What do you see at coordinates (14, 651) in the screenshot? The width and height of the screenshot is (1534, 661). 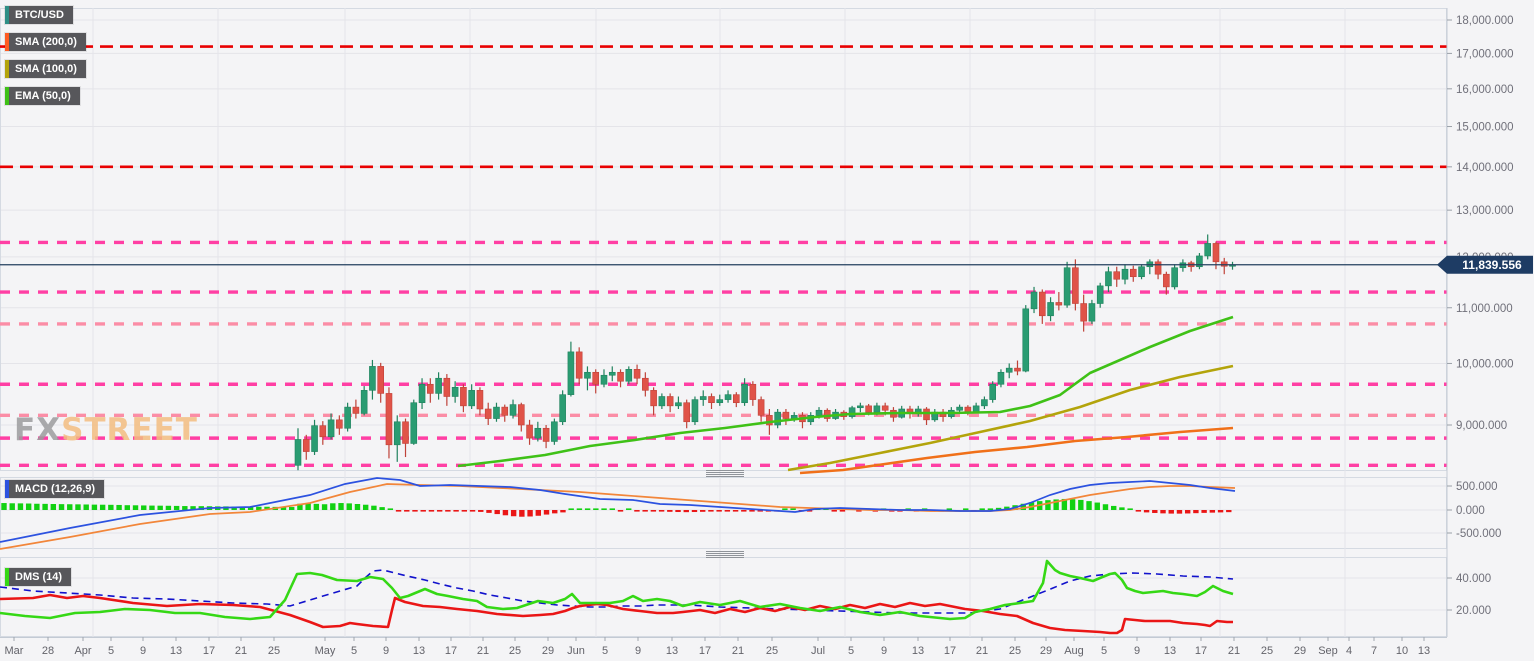 I see `date-axis-label: Mar` at bounding box center [14, 651].